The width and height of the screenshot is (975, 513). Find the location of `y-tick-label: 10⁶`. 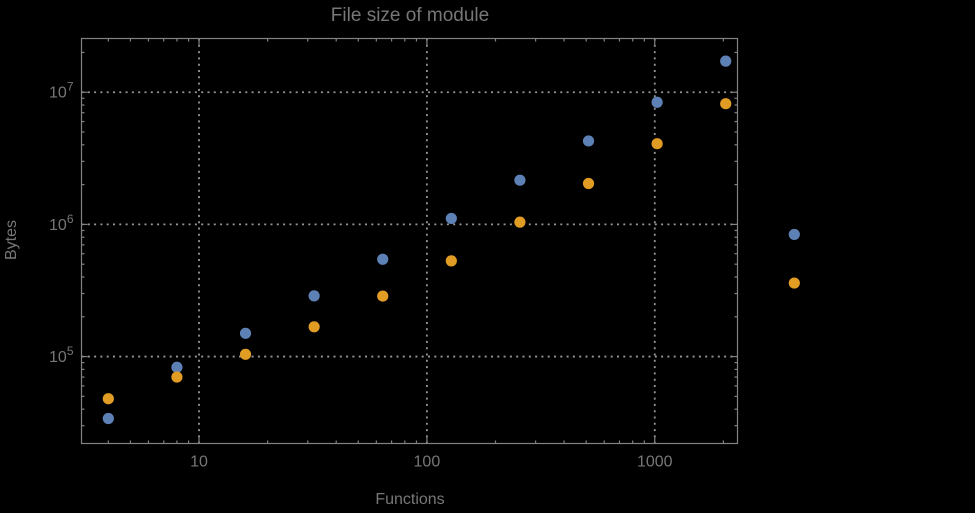

y-tick-label: 10⁶ is located at coordinates (61, 223).